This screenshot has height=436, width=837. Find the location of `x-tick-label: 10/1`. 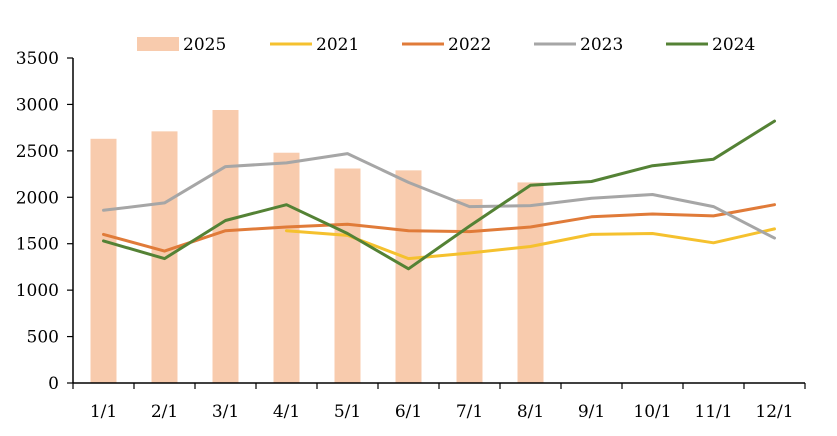

x-tick-label: 10/1 is located at coordinates (652, 412).